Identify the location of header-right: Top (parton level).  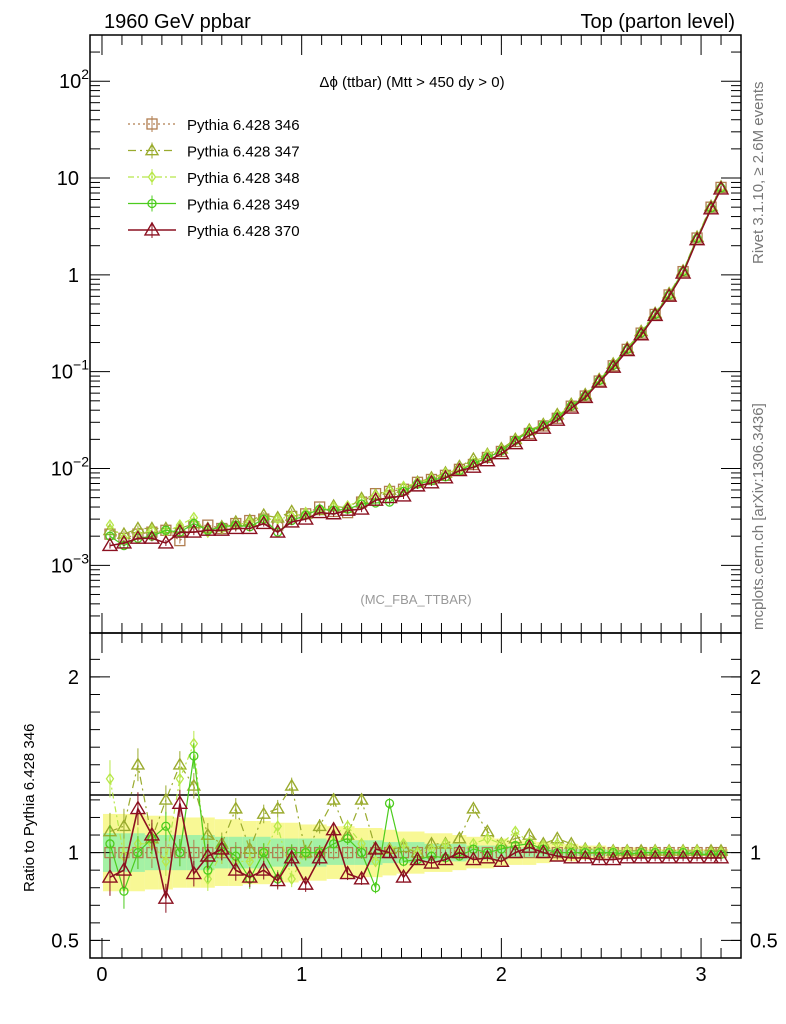
(657, 22).